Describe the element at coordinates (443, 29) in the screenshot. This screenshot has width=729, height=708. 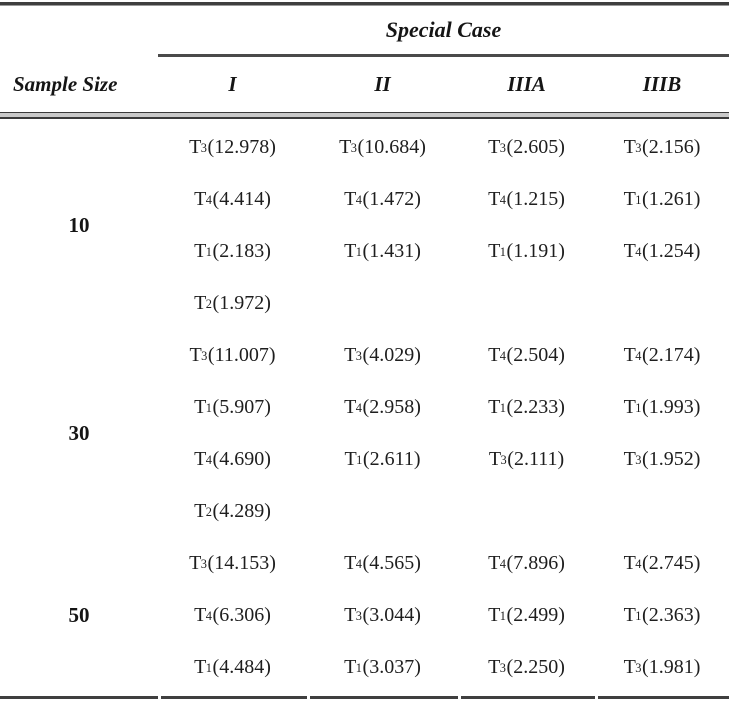
I see `span-header-title: Special Case` at that location.